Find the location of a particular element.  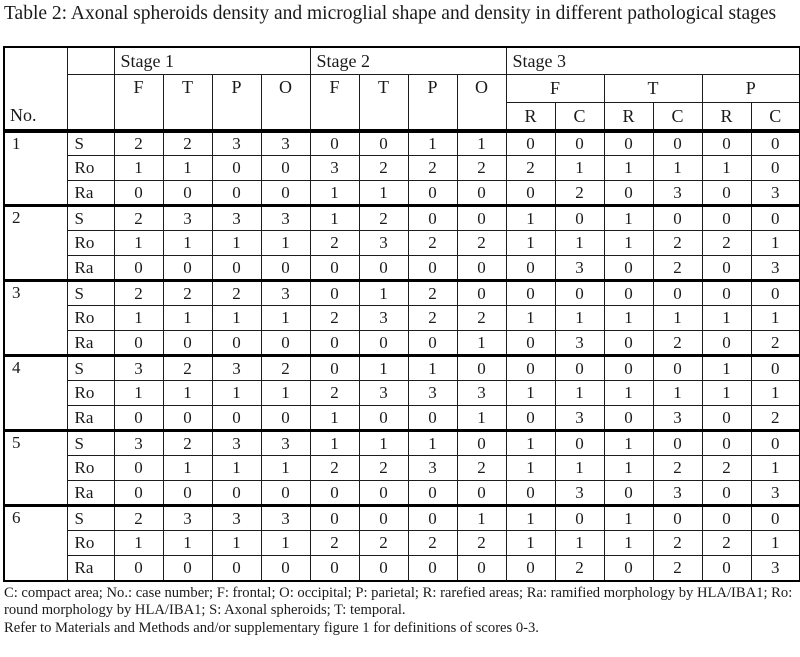

header-row-stages: No. Stage 1 Stage 2 Stage 3 is located at coordinates (401, 89).